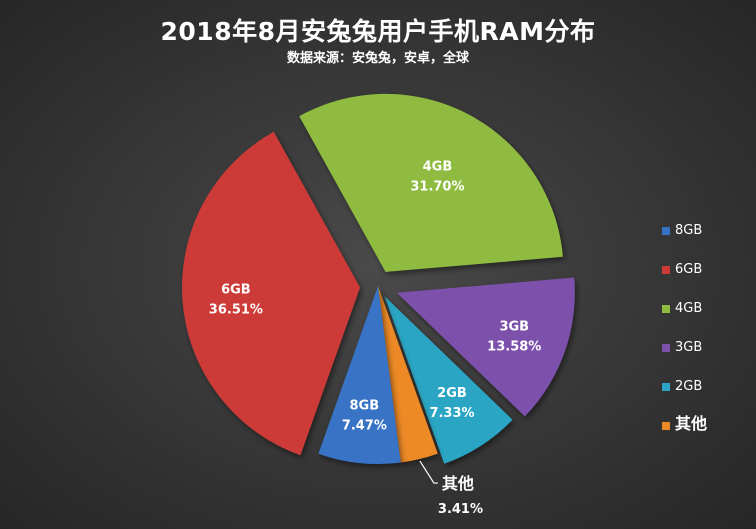  What do you see at coordinates (689, 347) in the screenshot?
I see `legend-label: 3GB` at bounding box center [689, 347].